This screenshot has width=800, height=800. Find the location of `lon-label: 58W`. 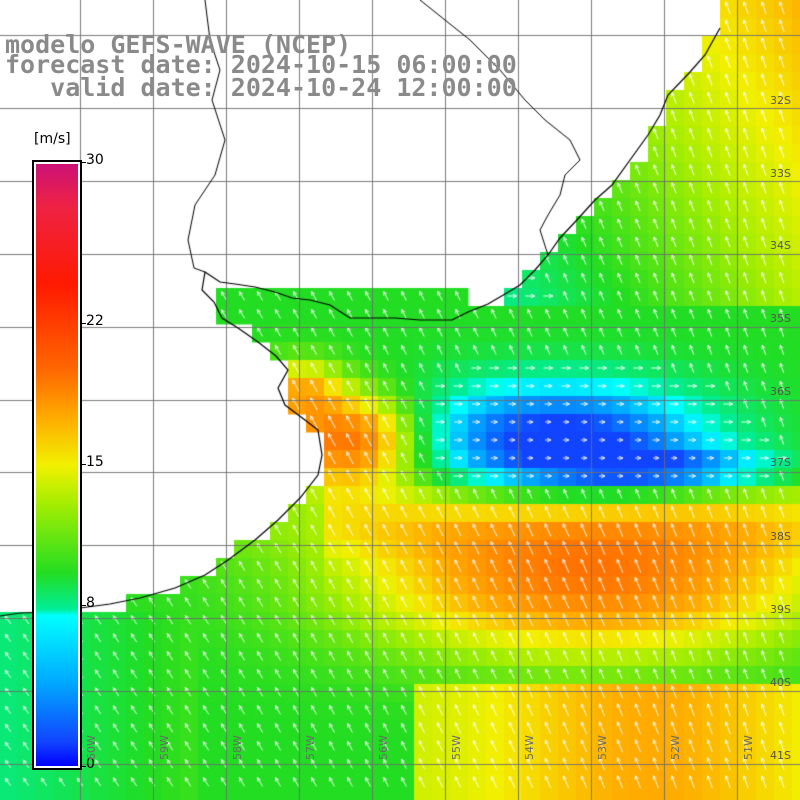

lon-label: 58W is located at coordinates (237, 747).